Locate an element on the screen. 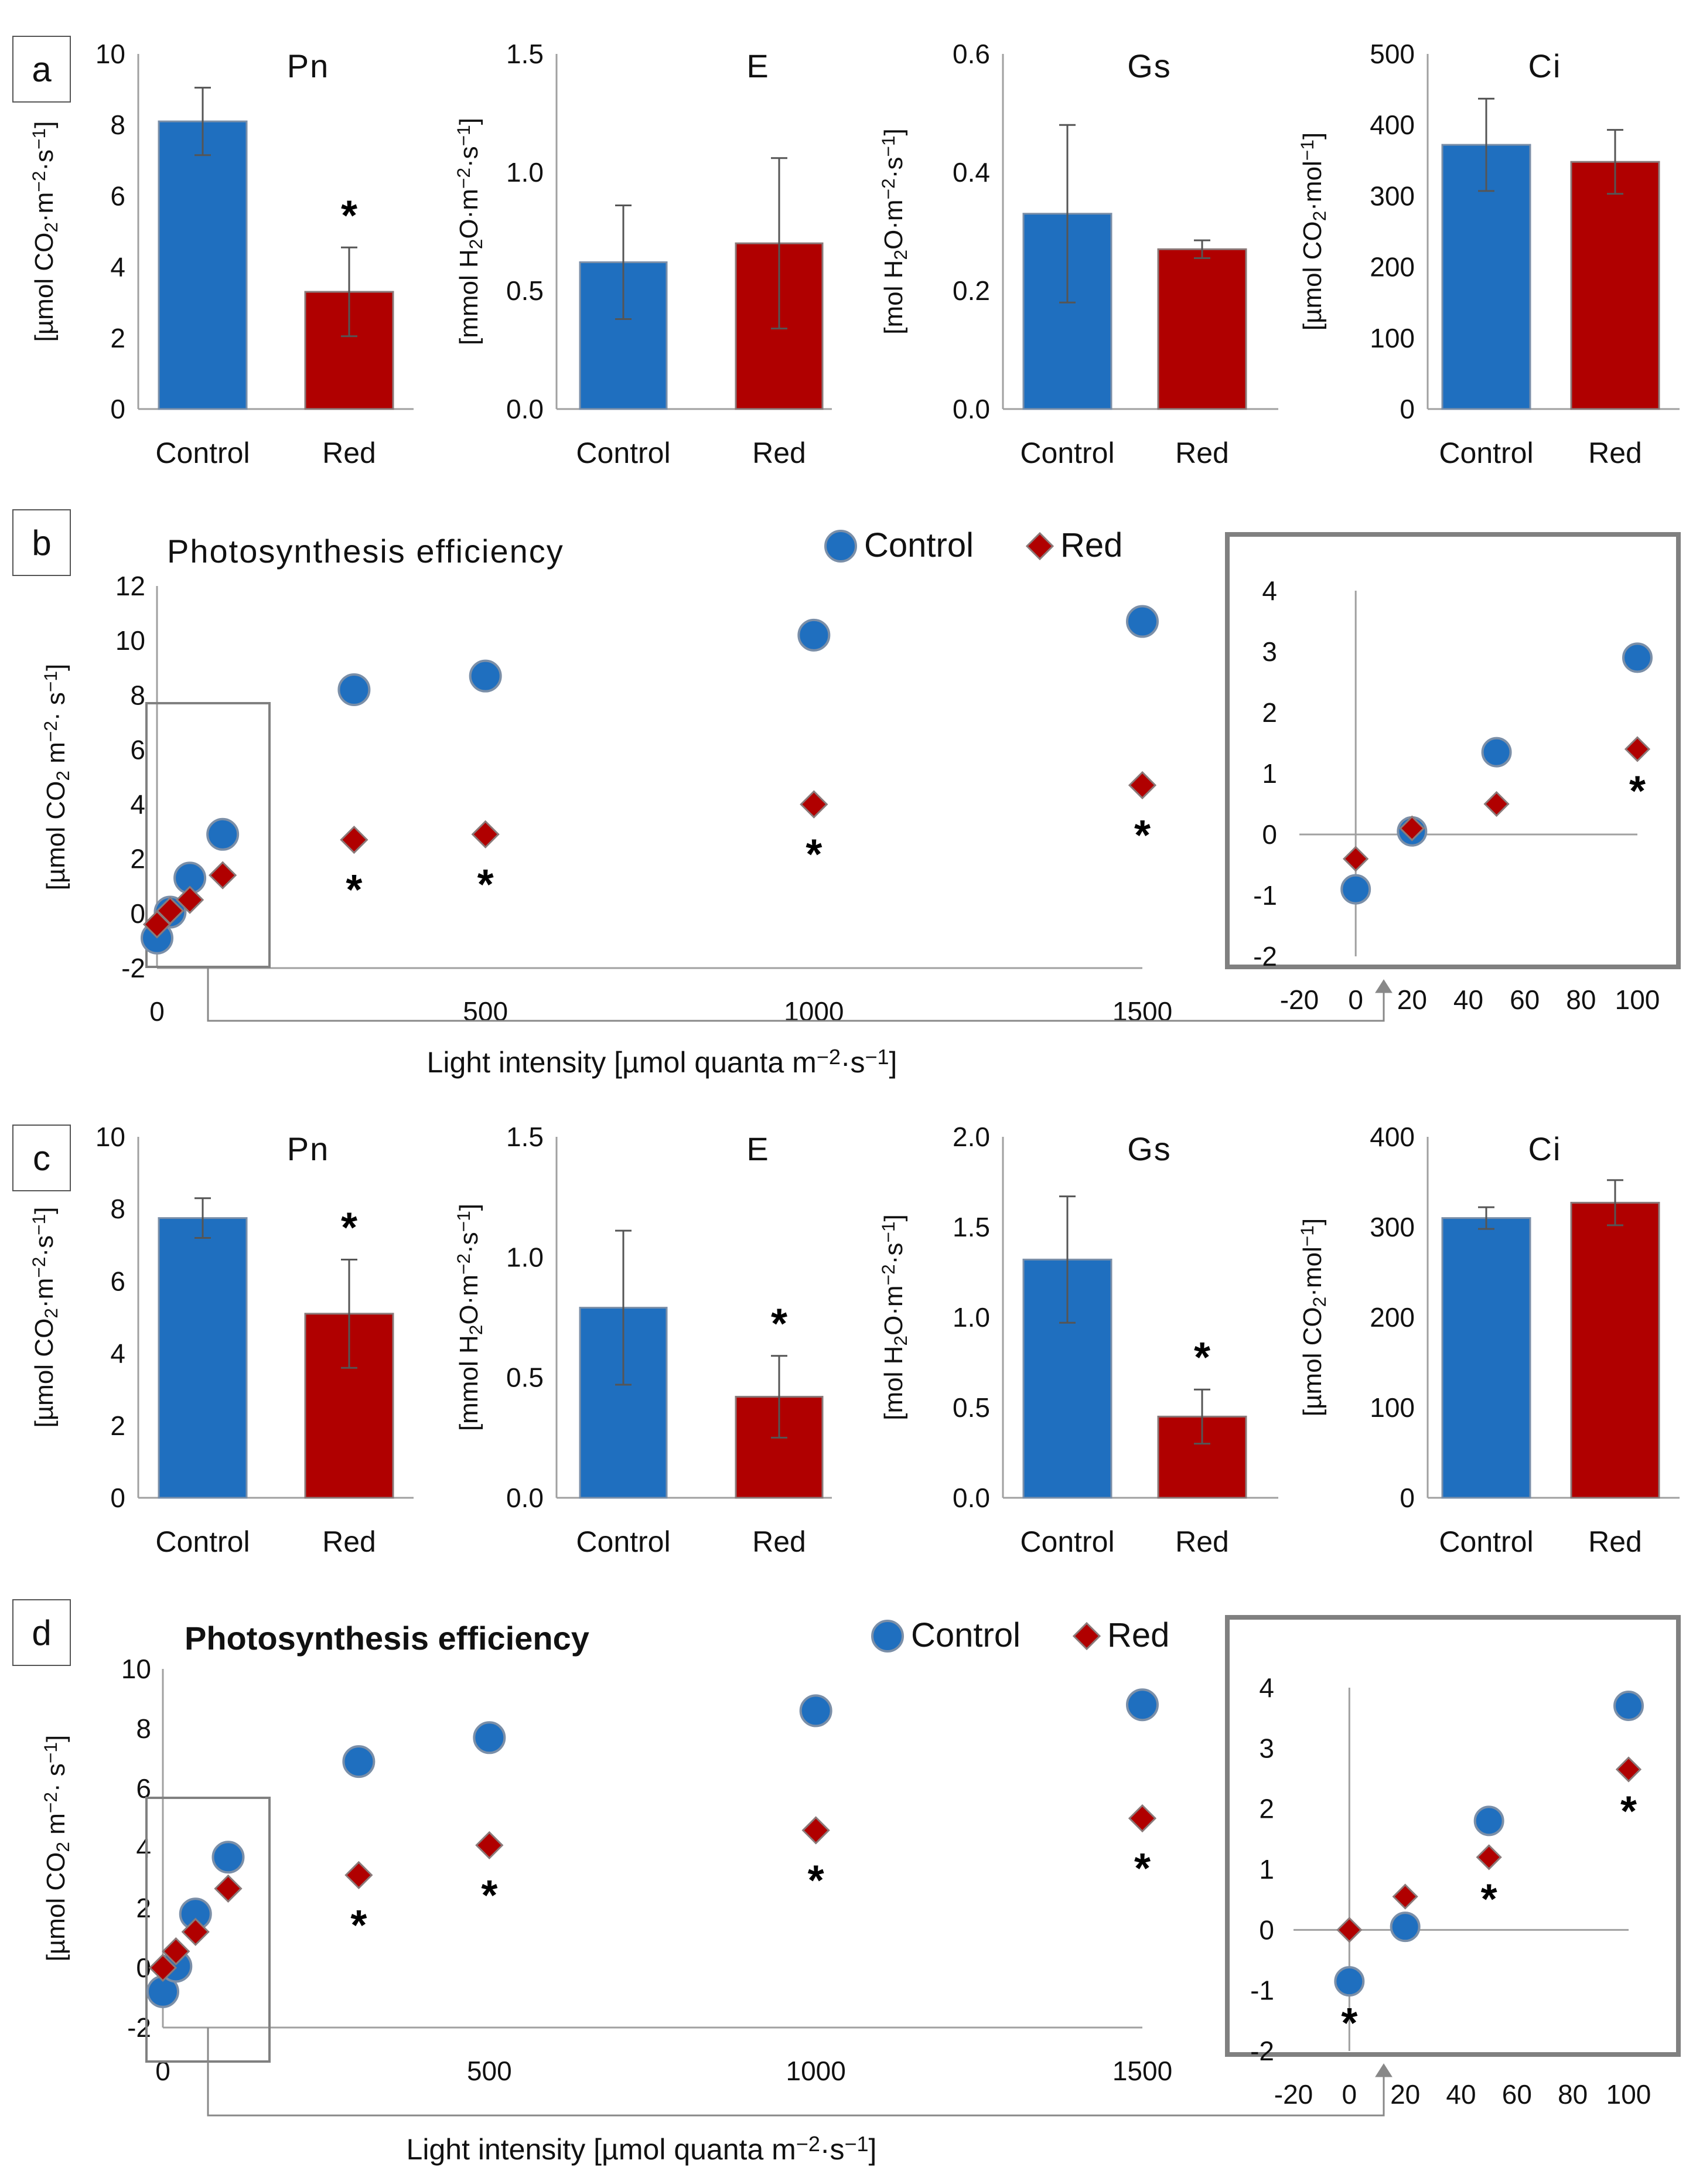 The image size is (1703, 2184). y-tick-label: 8 is located at coordinates (137, 695).